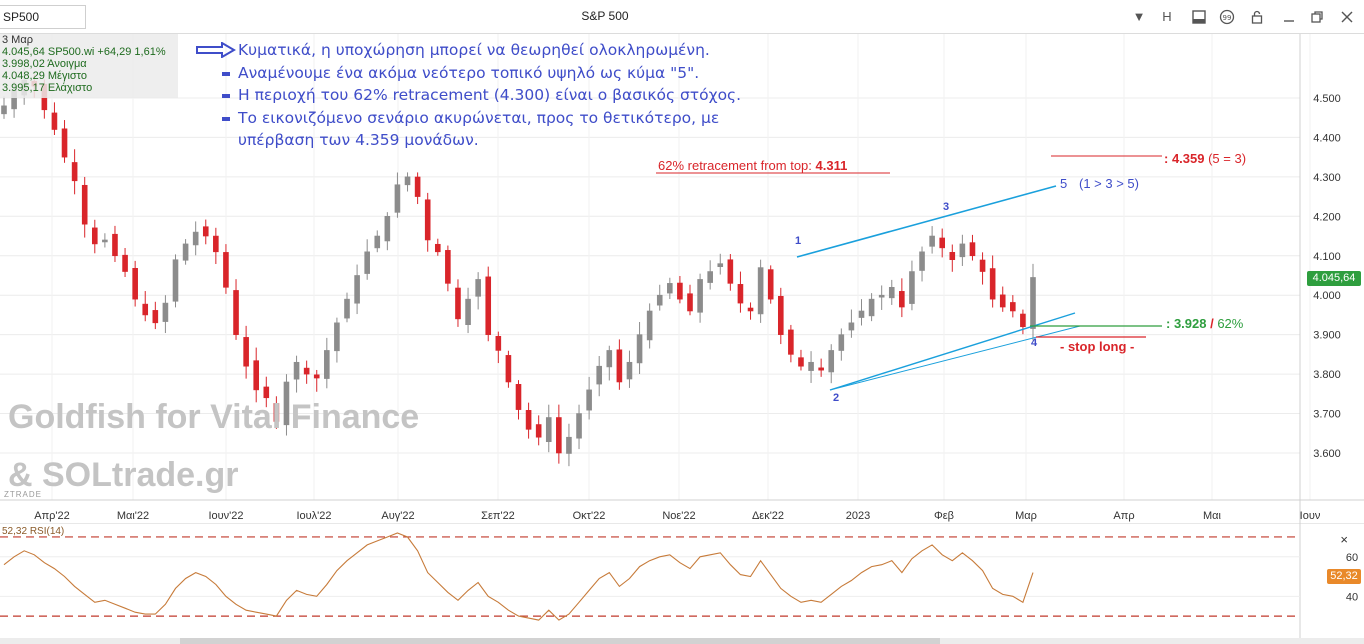  Describe the element at coordinates (43, 17) in the screenshot. I see `symbol-input: SP500` at that location.